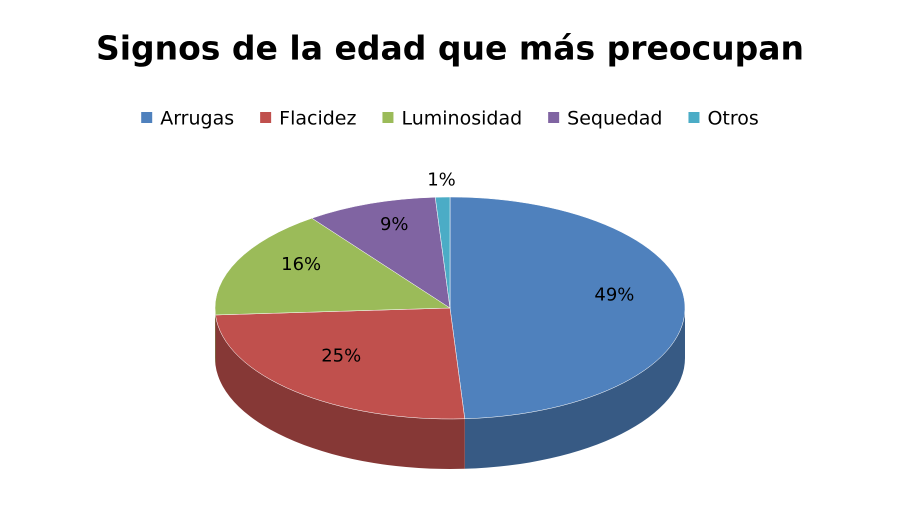 This screenshot has width=900, height=531. I want to click on legend-item: Arrugas, so click(187, 119).